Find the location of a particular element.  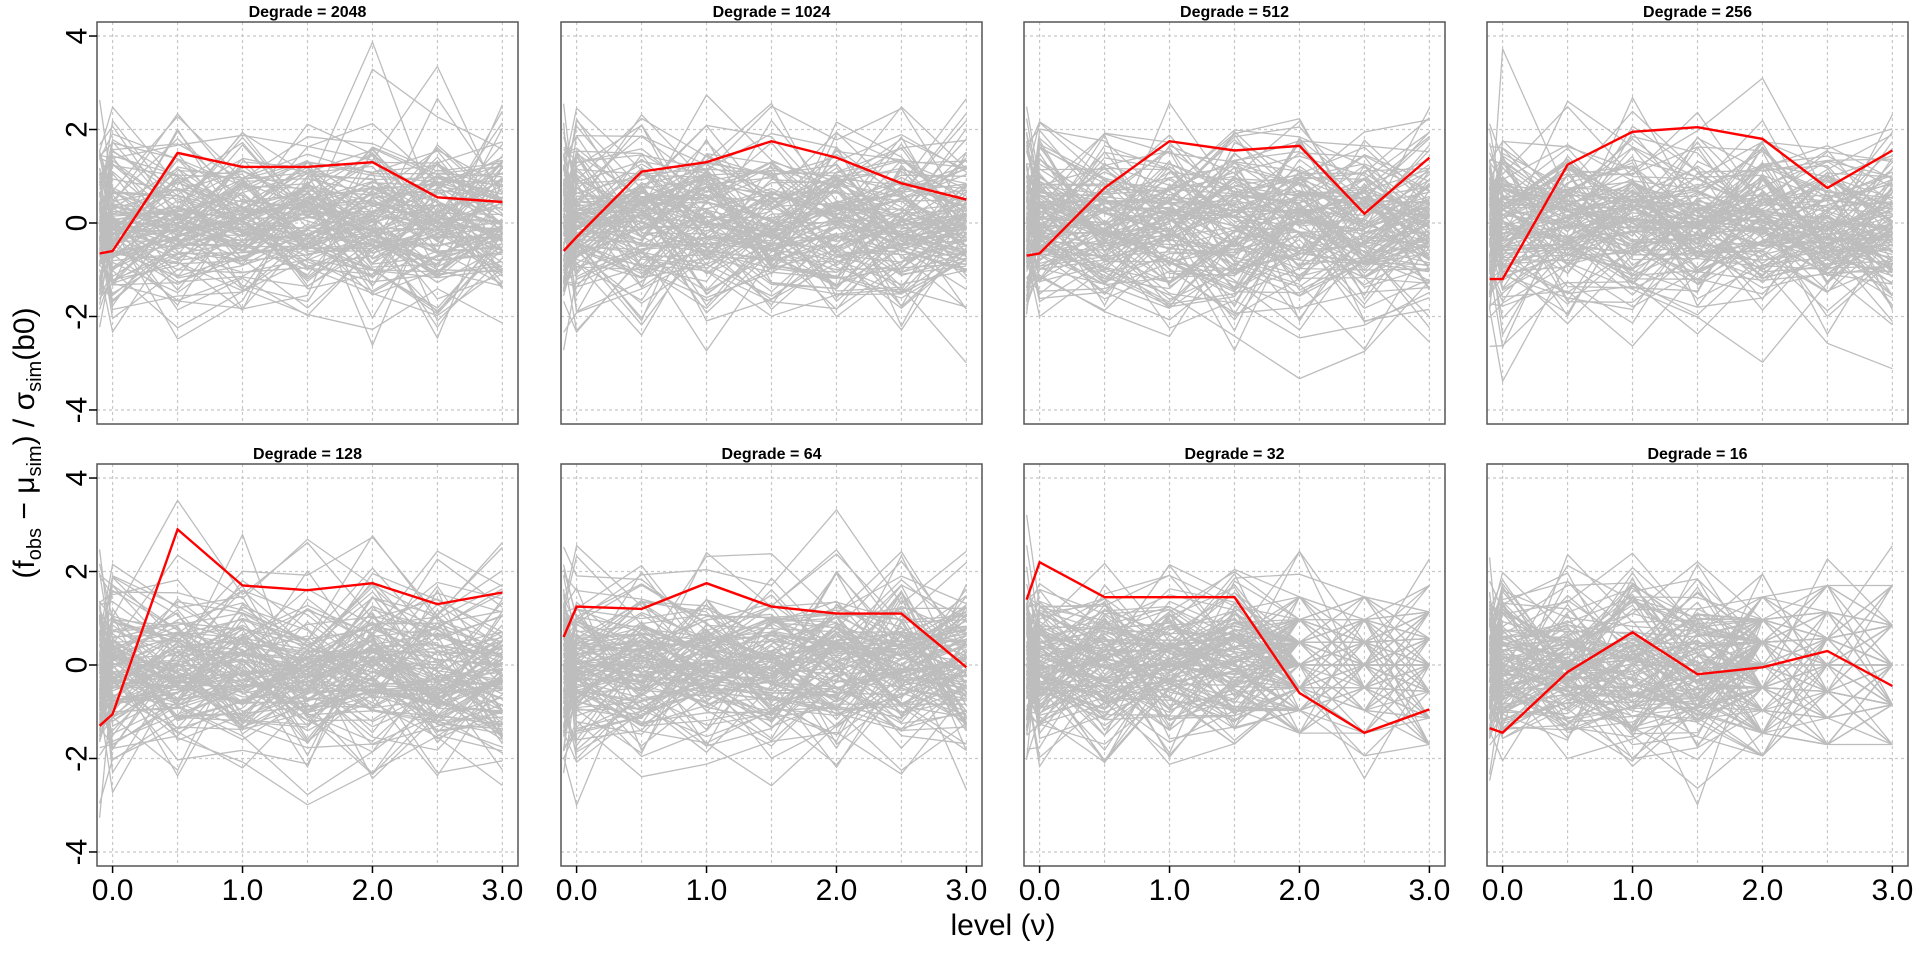

panel: Degrade = 32 0.0 1.0 2.0 3.0 is located at coordinates (1235, 676).